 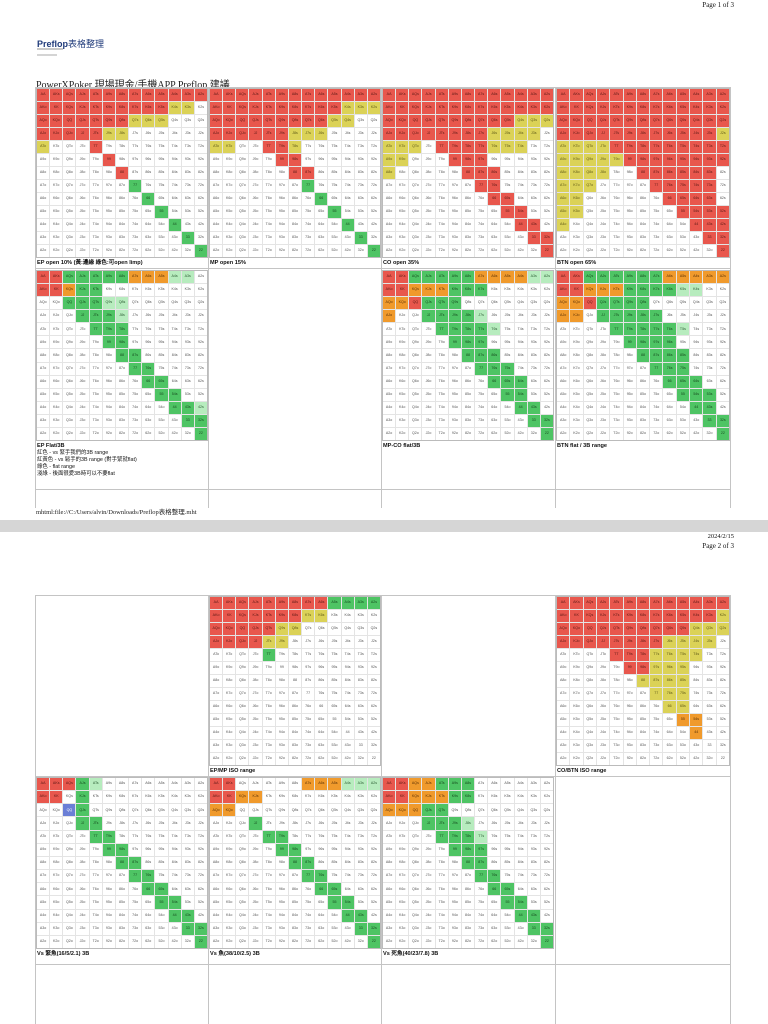 What do you see at coordinates (281, 616) in the screenshot?
I see `hand-cell-k9s: K9s` at bounding box center [281, 616].